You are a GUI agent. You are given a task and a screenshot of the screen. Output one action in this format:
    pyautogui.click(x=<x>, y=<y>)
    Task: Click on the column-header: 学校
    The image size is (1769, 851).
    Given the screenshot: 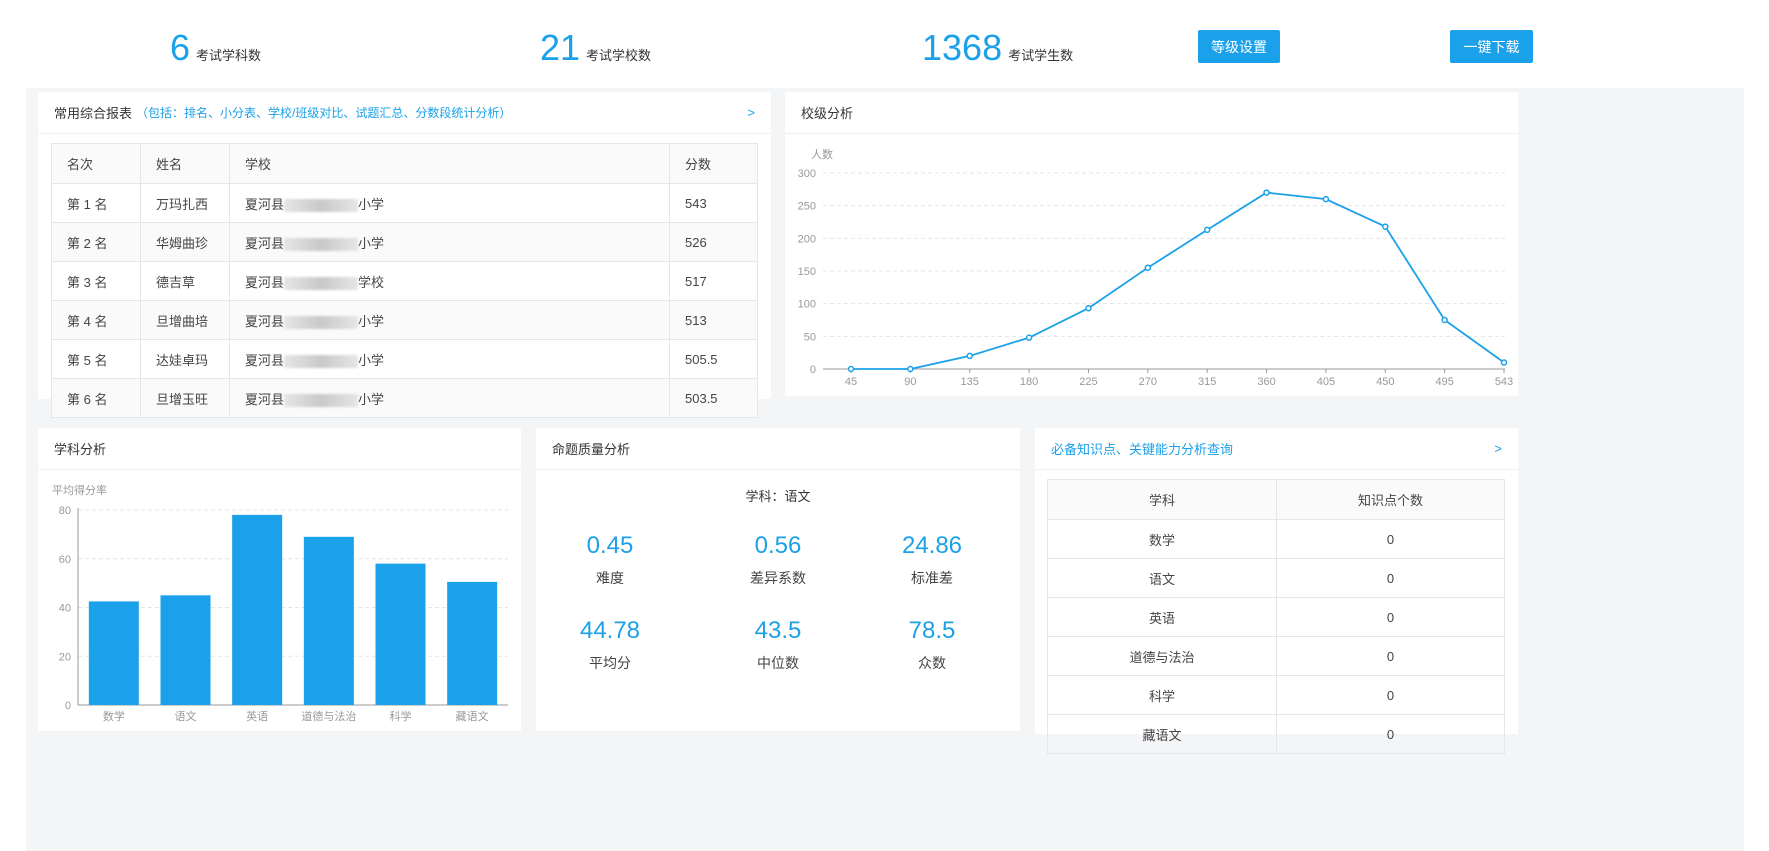 What is the action you would take?
    pyautogui.click(x=449, y=163)
    